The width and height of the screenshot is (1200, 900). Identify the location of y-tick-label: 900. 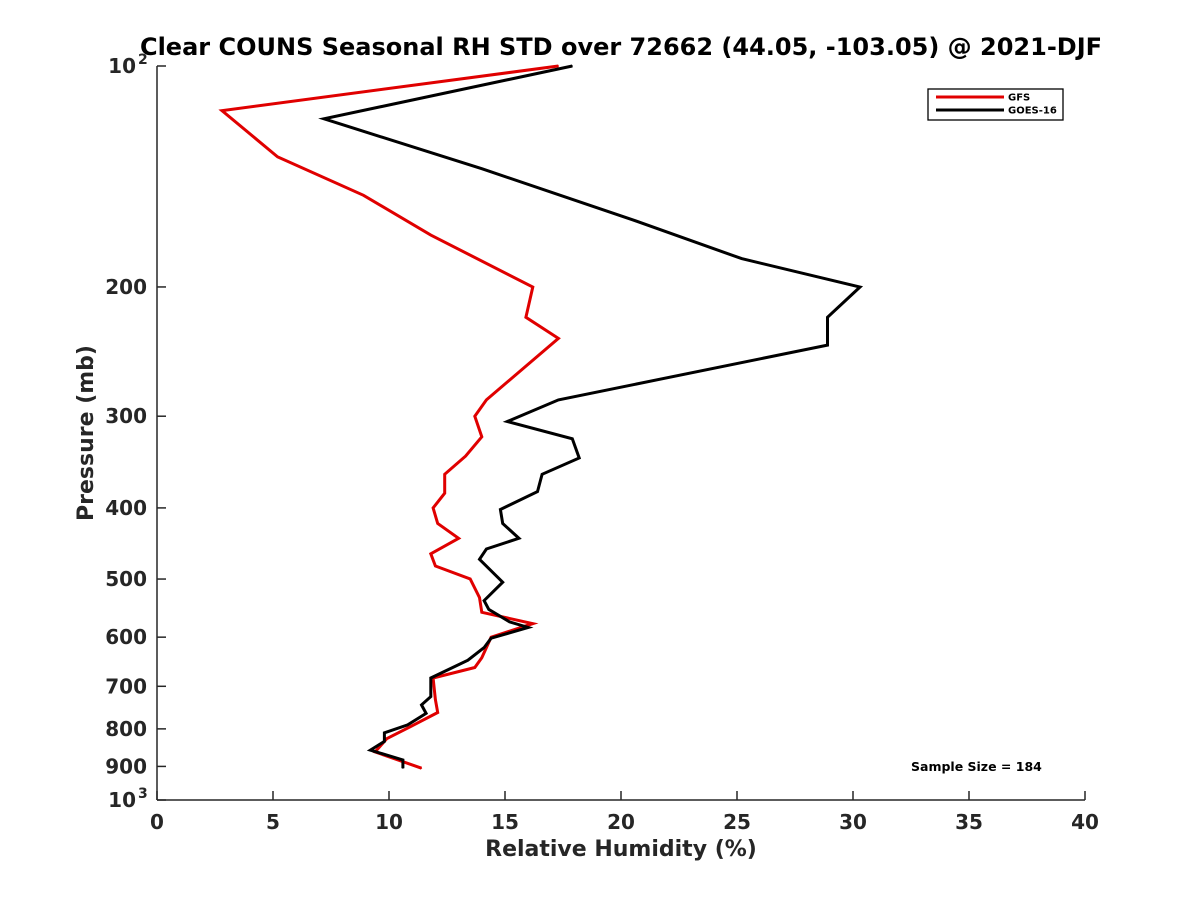
(126, 766).